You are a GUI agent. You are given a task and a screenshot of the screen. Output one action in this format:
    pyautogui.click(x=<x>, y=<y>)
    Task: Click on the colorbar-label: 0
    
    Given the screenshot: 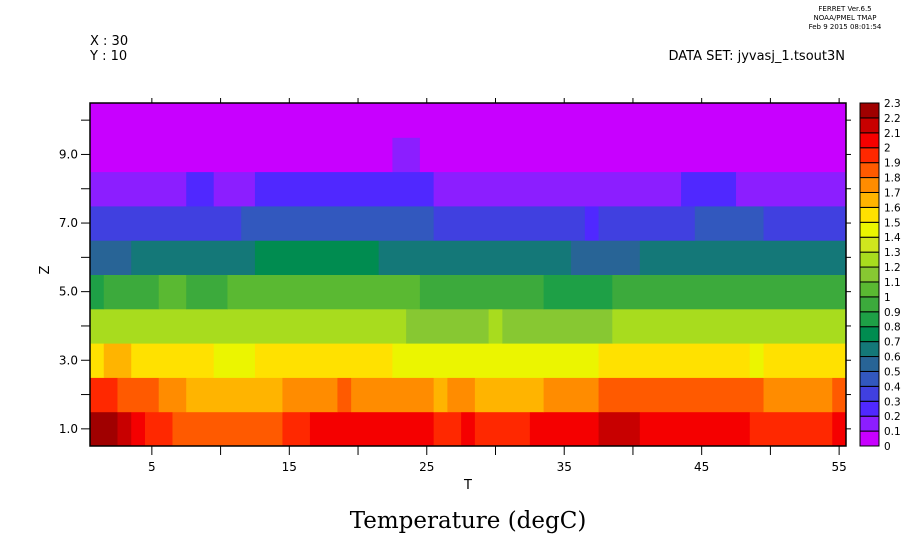 What is the action you would take?
    pyautogui.click(x=887, y=447)
    